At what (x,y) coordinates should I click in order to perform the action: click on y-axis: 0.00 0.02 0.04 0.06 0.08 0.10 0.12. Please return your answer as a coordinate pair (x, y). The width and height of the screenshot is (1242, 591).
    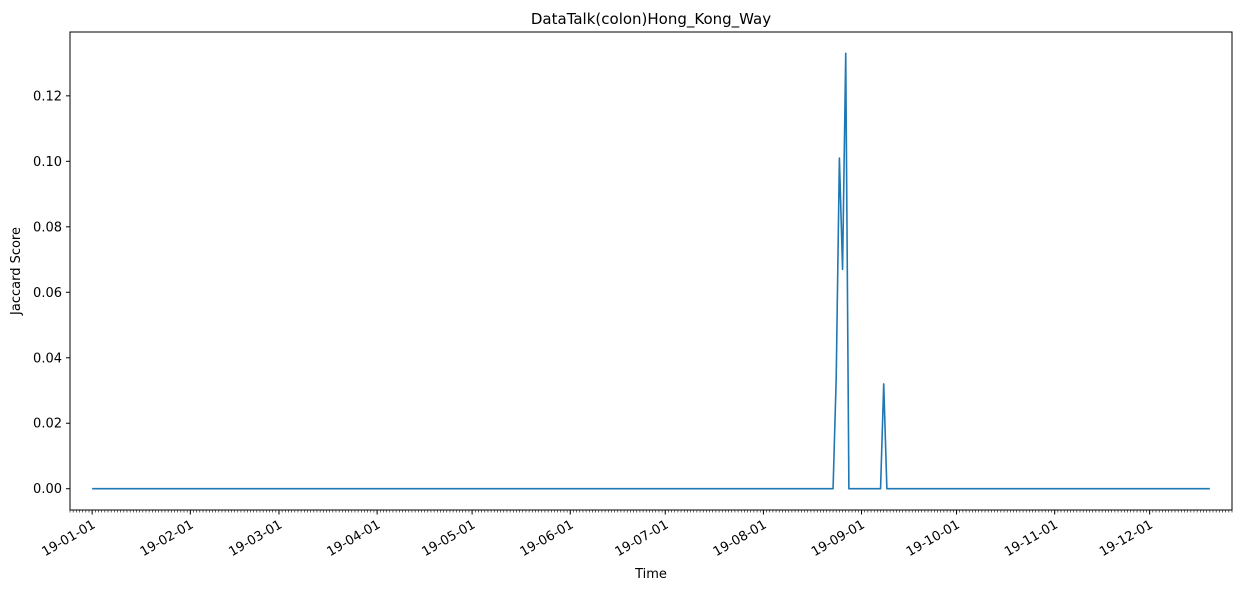
    Looking at the image, I should click on (51, 293).